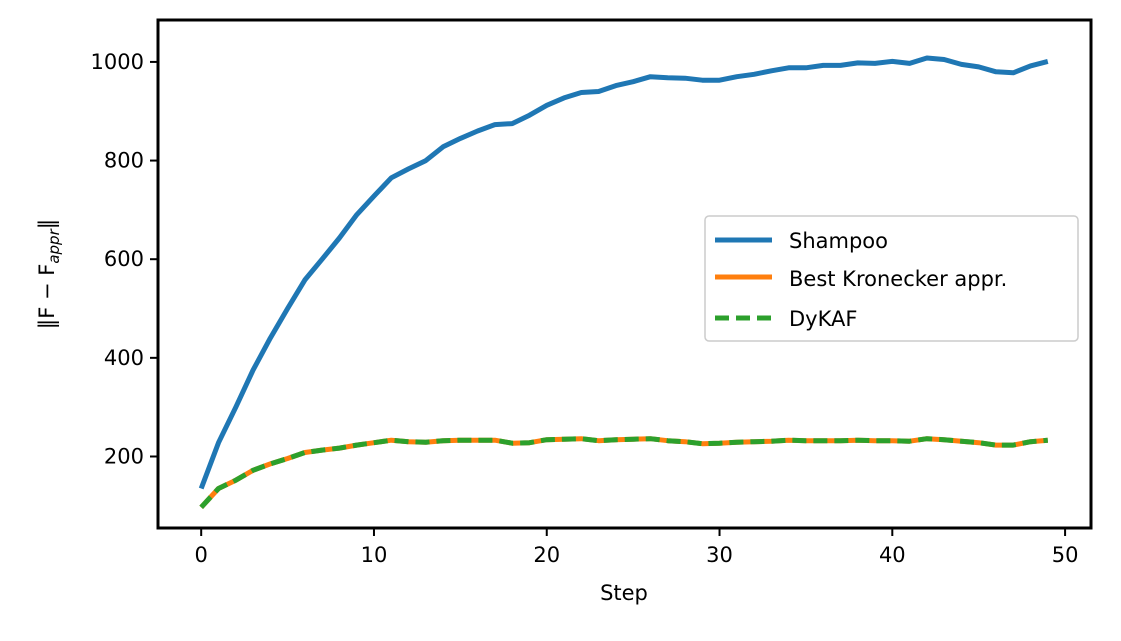 The image size is (1121, 641). I want to click on x-tick-label: 0, so click(201, 555).